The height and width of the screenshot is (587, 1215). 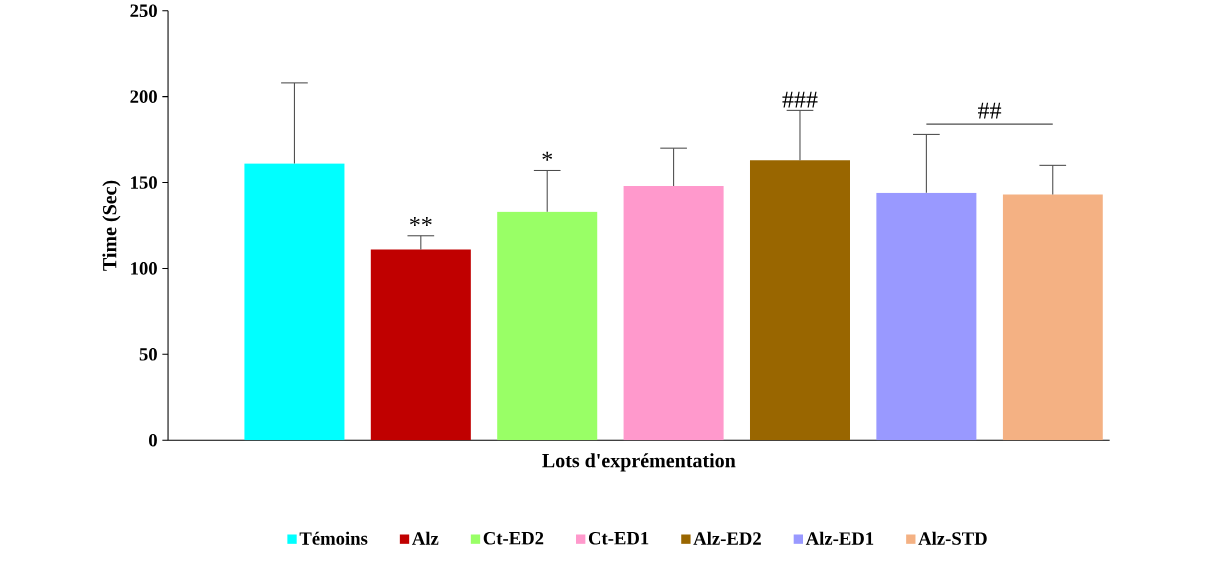 I want to click on x-axis-title: Lots d'exprémentation, so click(x=639, y=462).